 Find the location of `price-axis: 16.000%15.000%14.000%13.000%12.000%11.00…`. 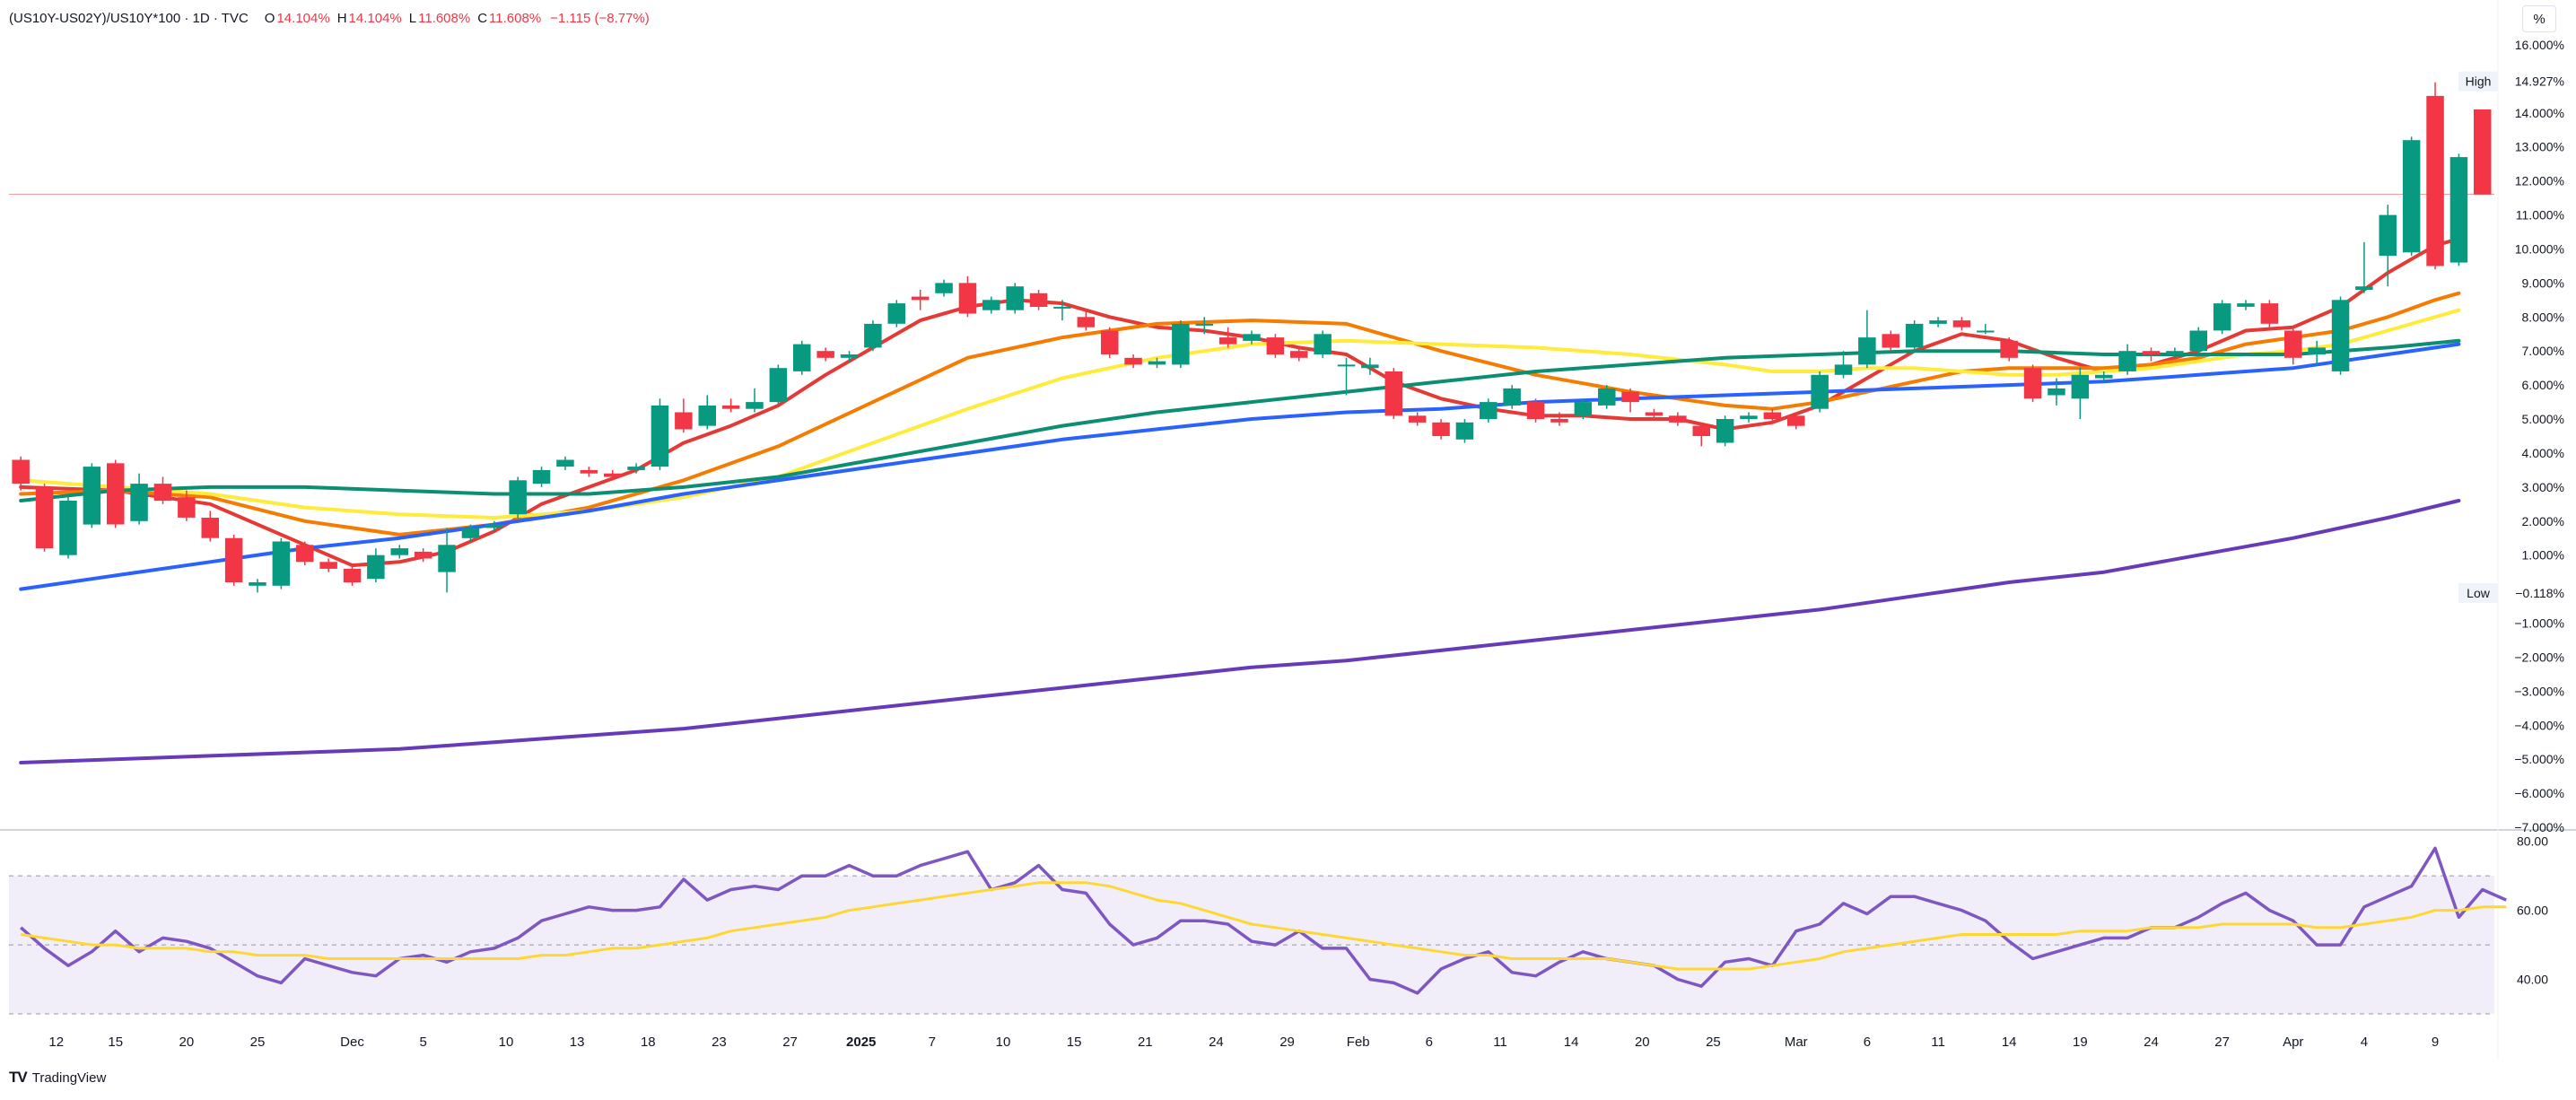

price-axis: 16.000%15.000%14.000%13.000%12.000%11.00… is located at coordinates (2514, 436).